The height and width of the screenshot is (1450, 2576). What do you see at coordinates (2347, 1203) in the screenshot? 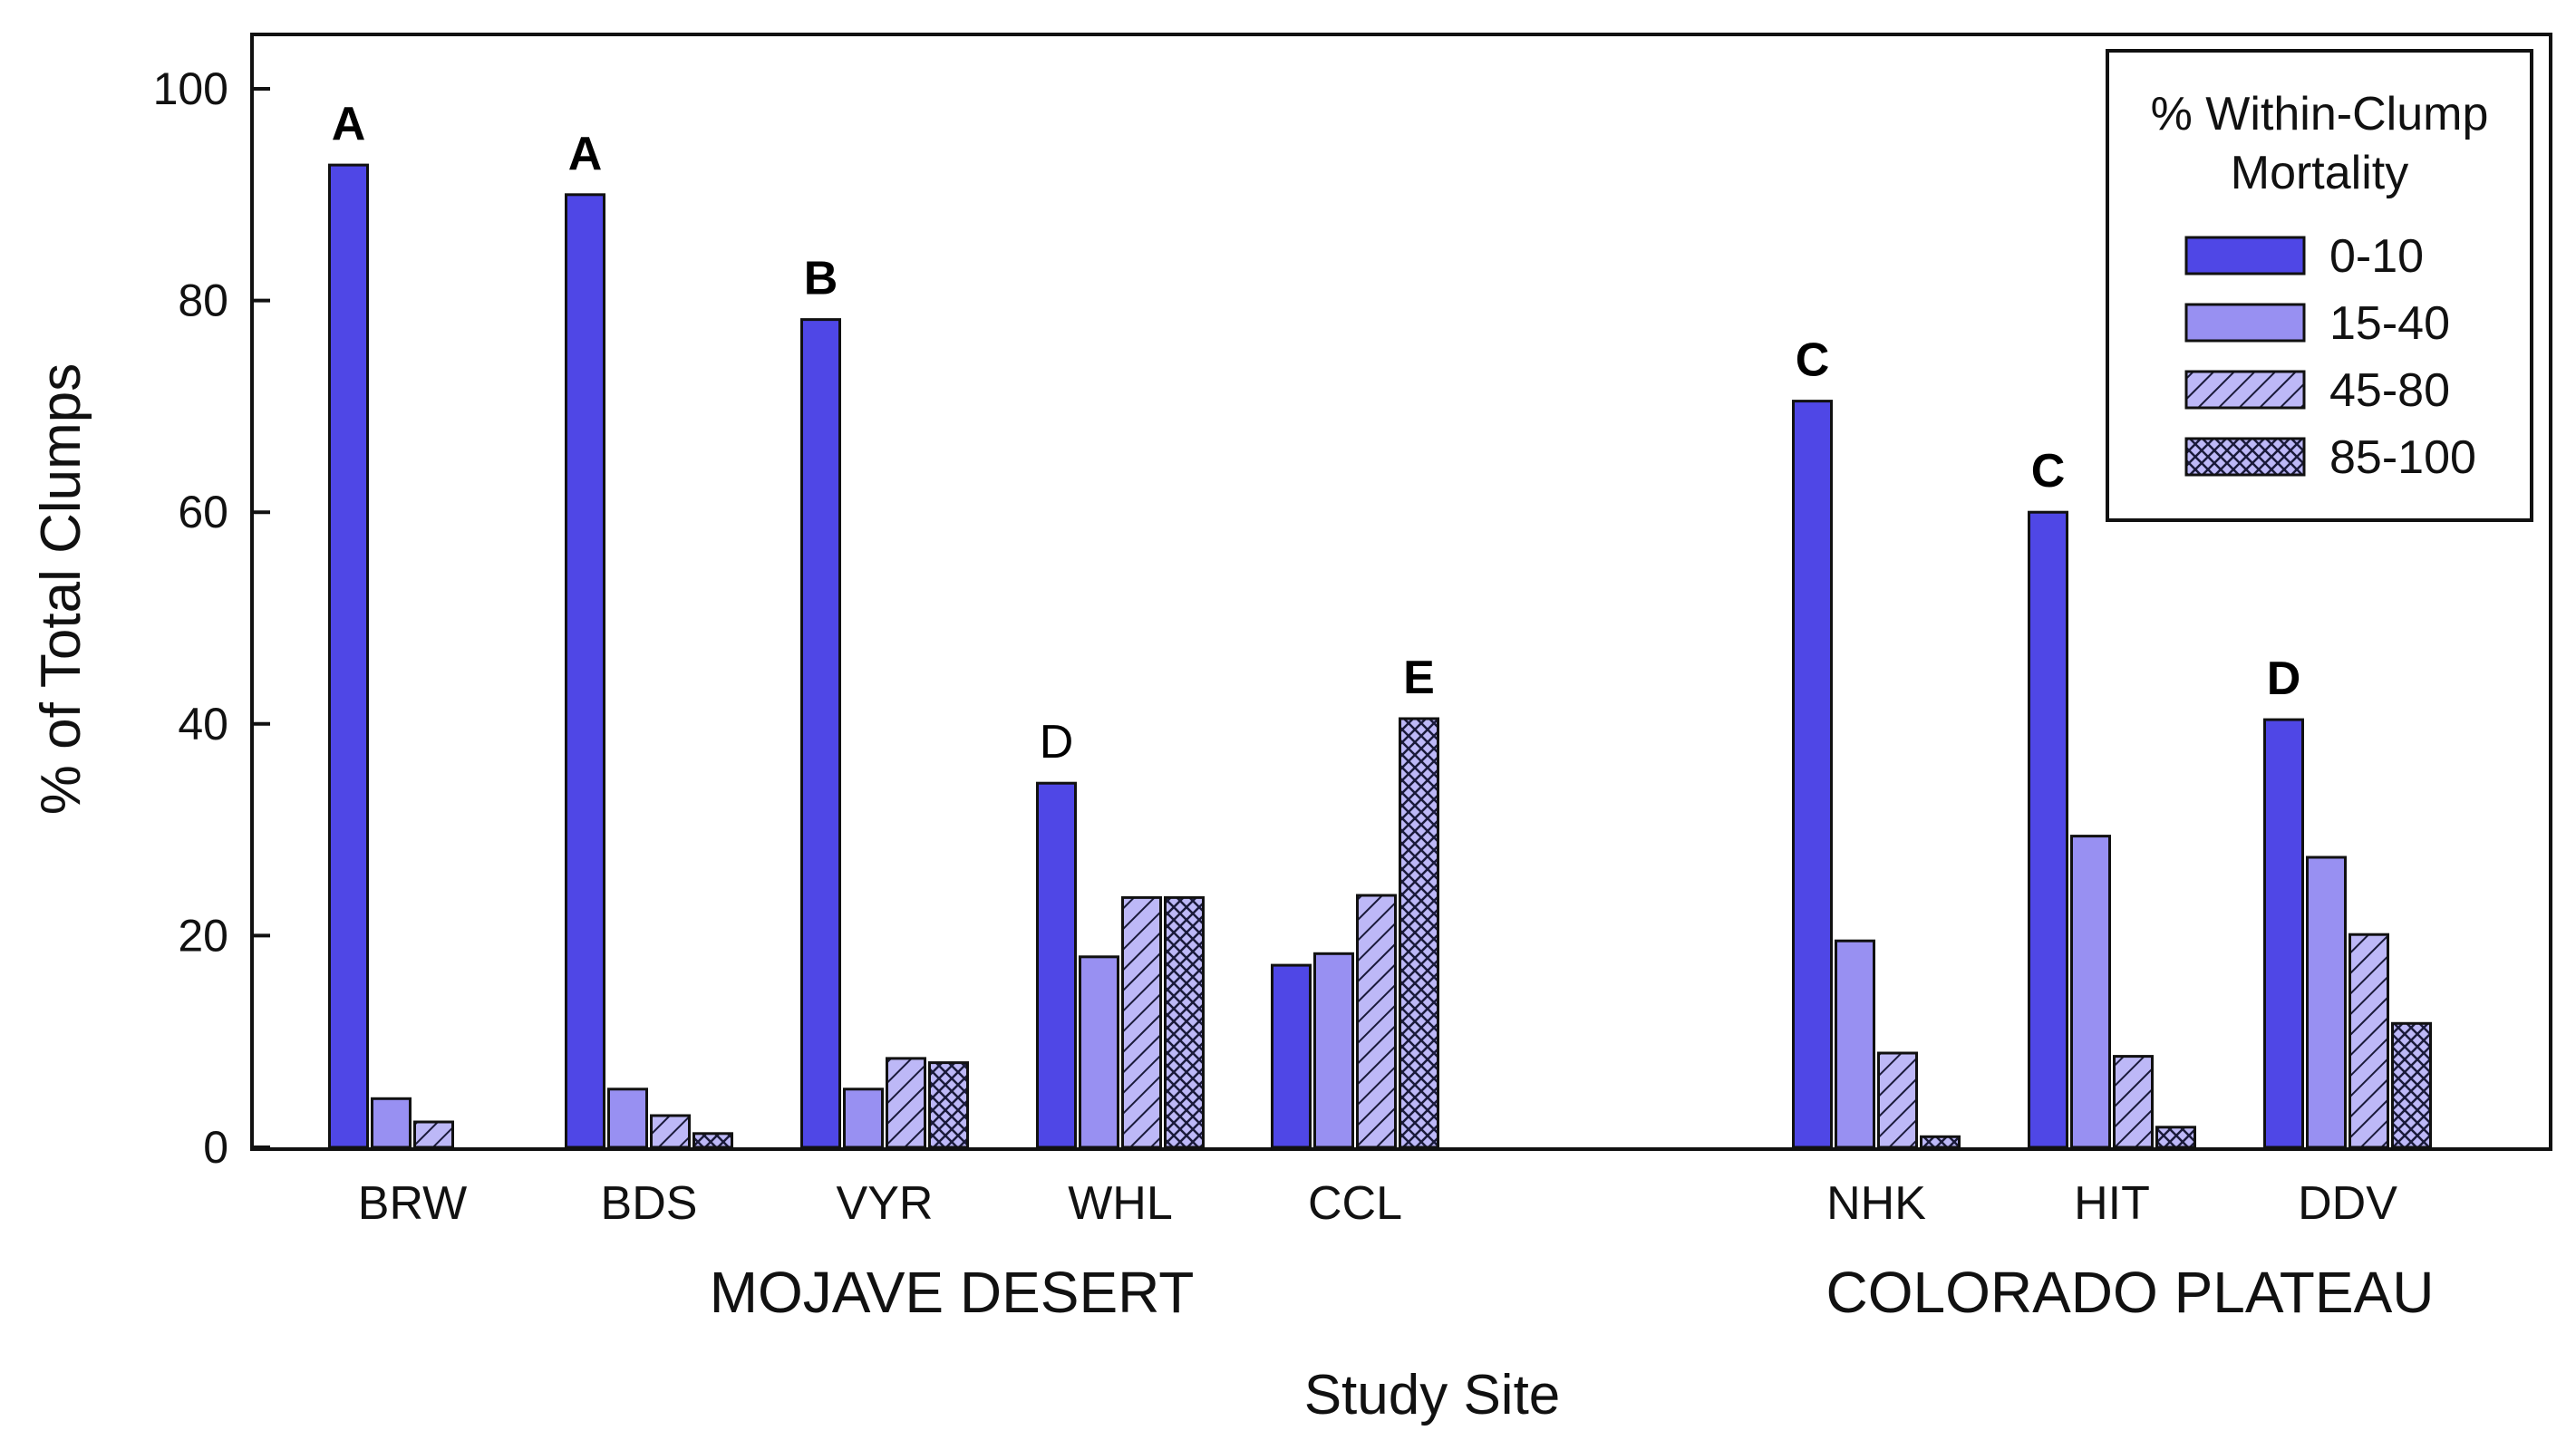
I see `x-tick-label-ddv: DDV` at bounding box center [2347, 1203].